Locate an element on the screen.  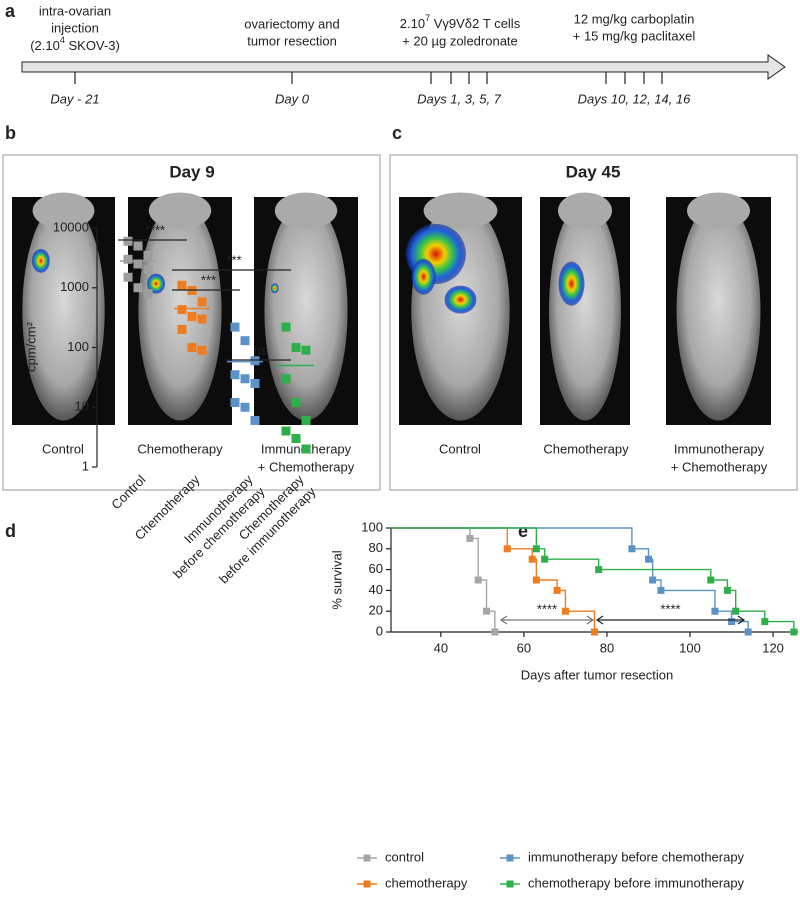
event-text: 2.107 Vγ9Vδ2 T cells is located at coordinates (460, 22).